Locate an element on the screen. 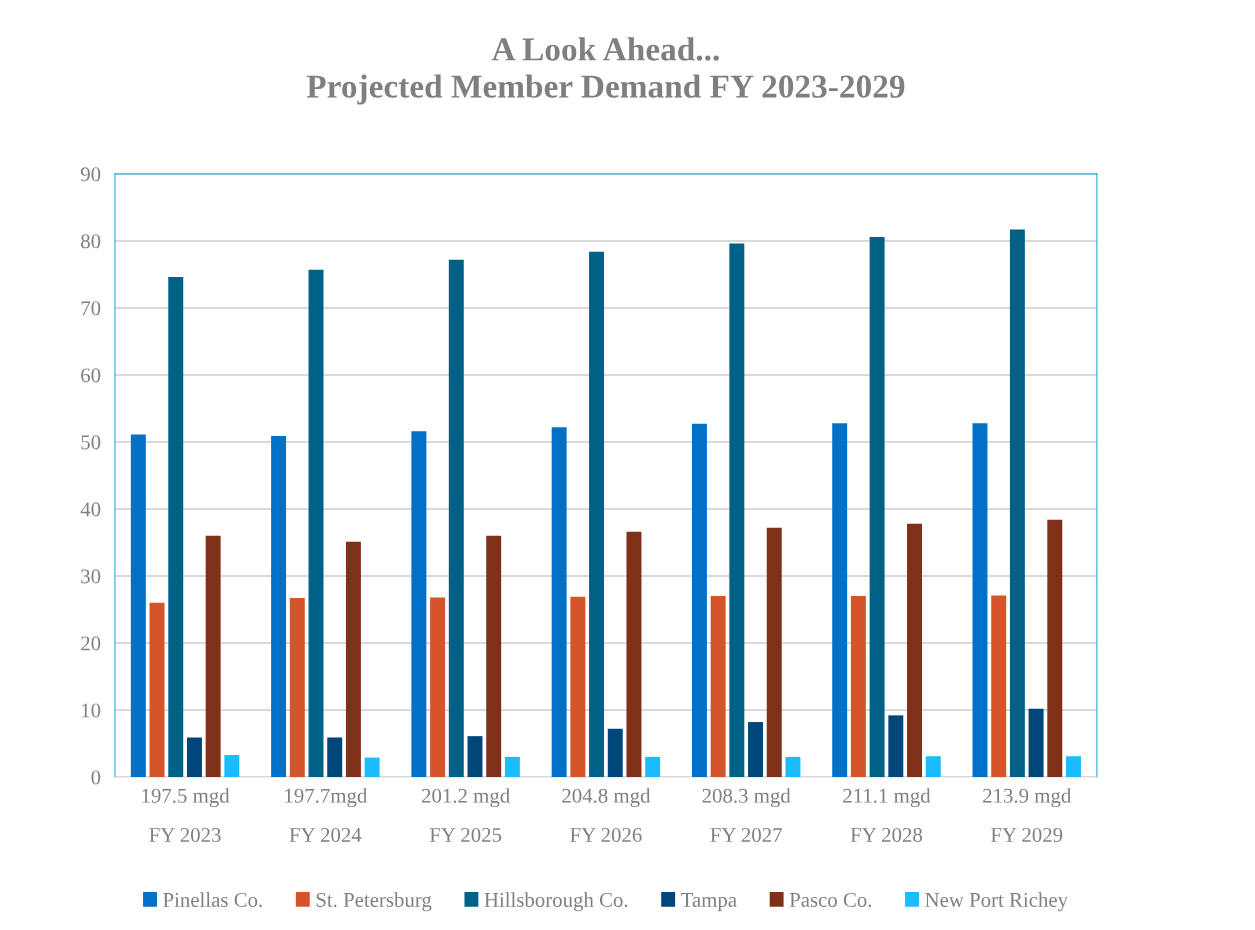 The width and height of the screenshot is (1255, 930). y-tick-label: 50 is located at coordinates (91, 442).